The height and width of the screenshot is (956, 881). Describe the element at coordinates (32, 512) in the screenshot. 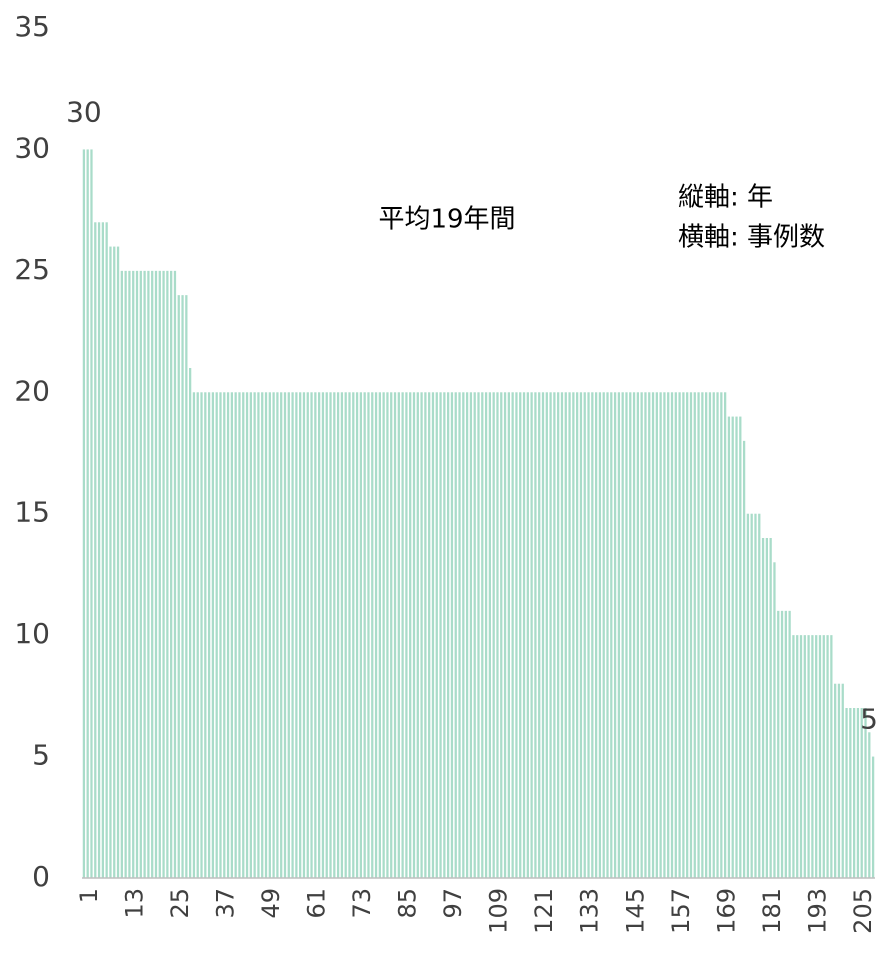

I see `y-tick-label: 15` at that location.